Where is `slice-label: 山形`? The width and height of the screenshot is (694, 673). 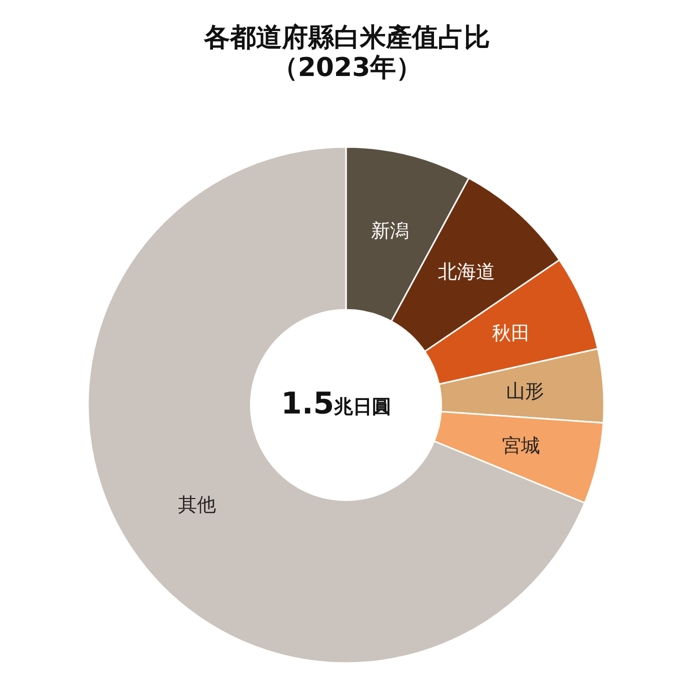 slice-label: 山形 is located at coordinates (525, 391).